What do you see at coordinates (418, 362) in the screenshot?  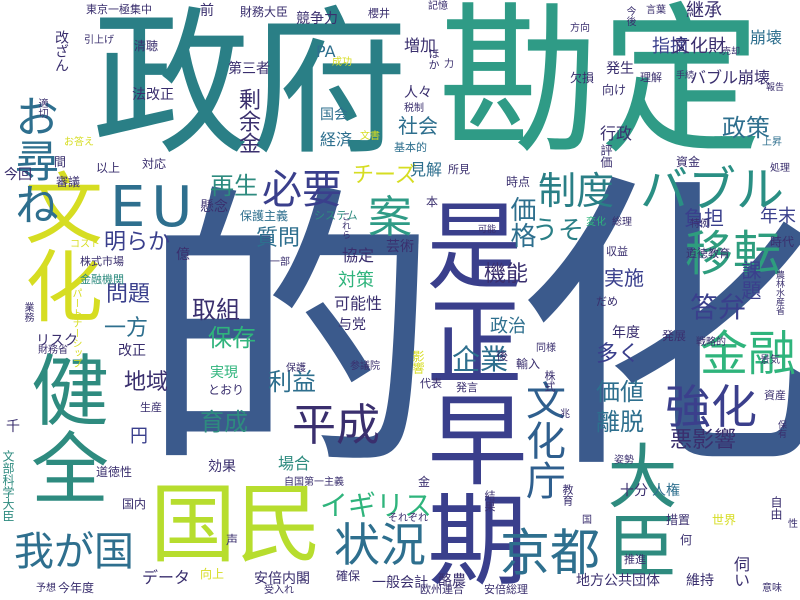 I see `word-eikyou: 影響` at bounding box center [418, 362].